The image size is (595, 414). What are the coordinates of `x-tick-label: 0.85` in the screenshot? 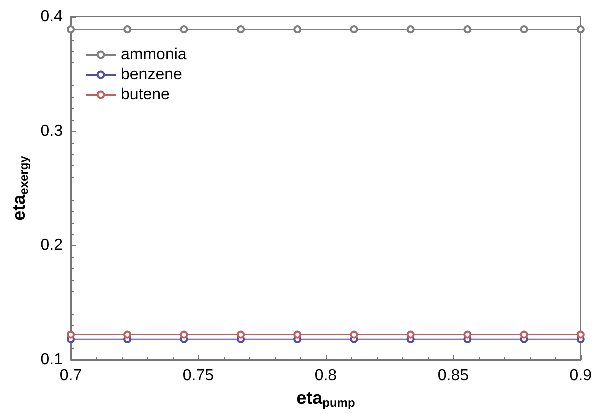 It's located at (454, 376).